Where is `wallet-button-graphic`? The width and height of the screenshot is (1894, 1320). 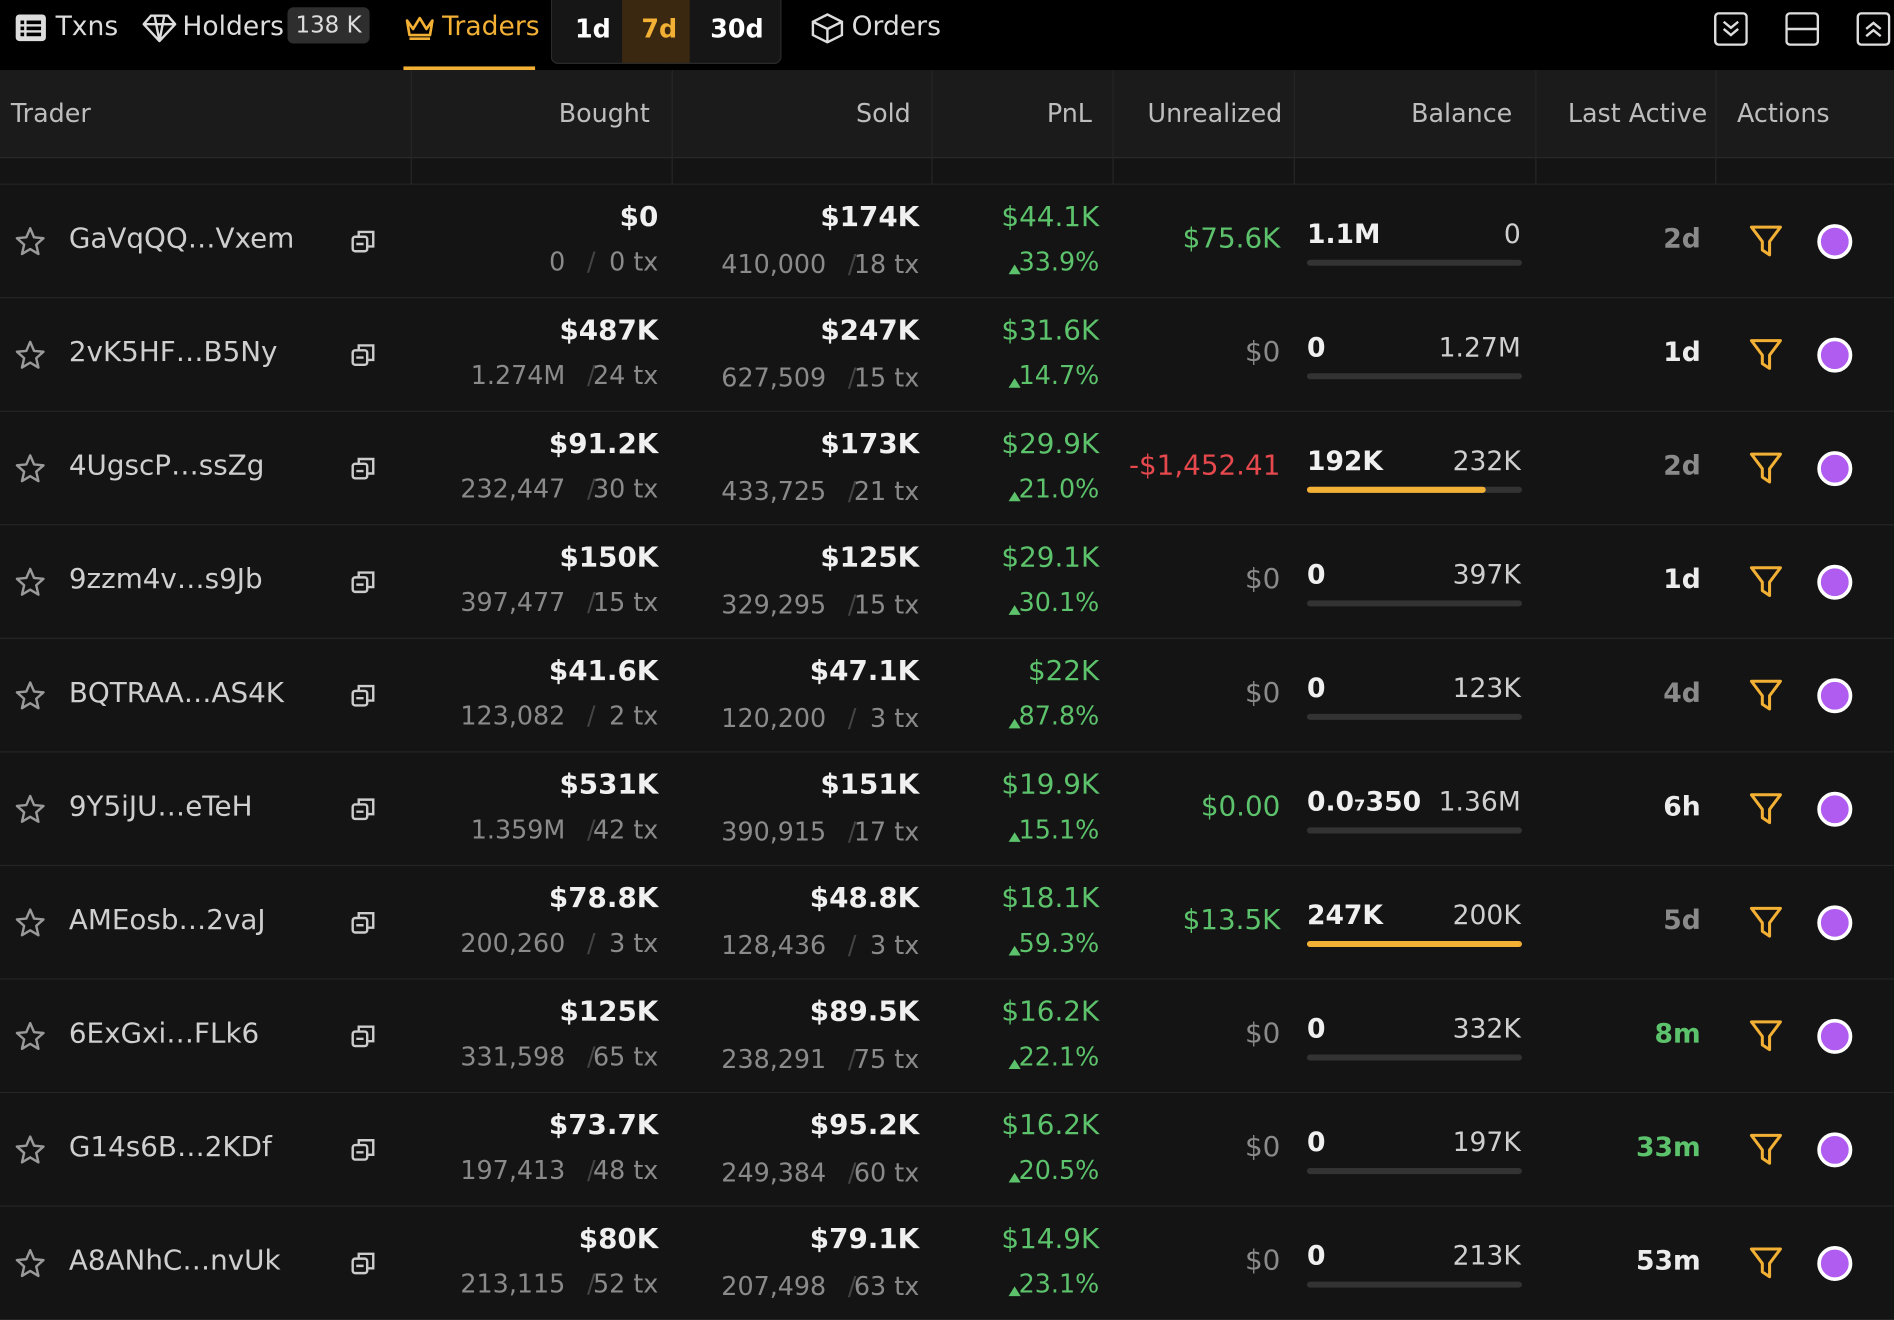 wallet-button-graphic is located at coordinates (1835, 1263).